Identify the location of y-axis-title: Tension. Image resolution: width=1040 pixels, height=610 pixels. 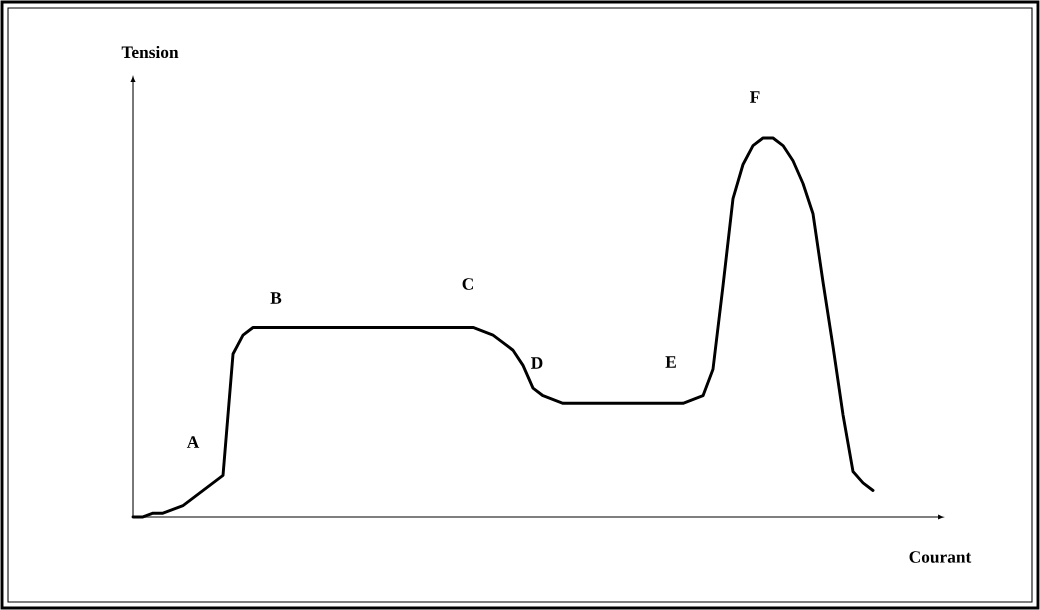
(150, 52).